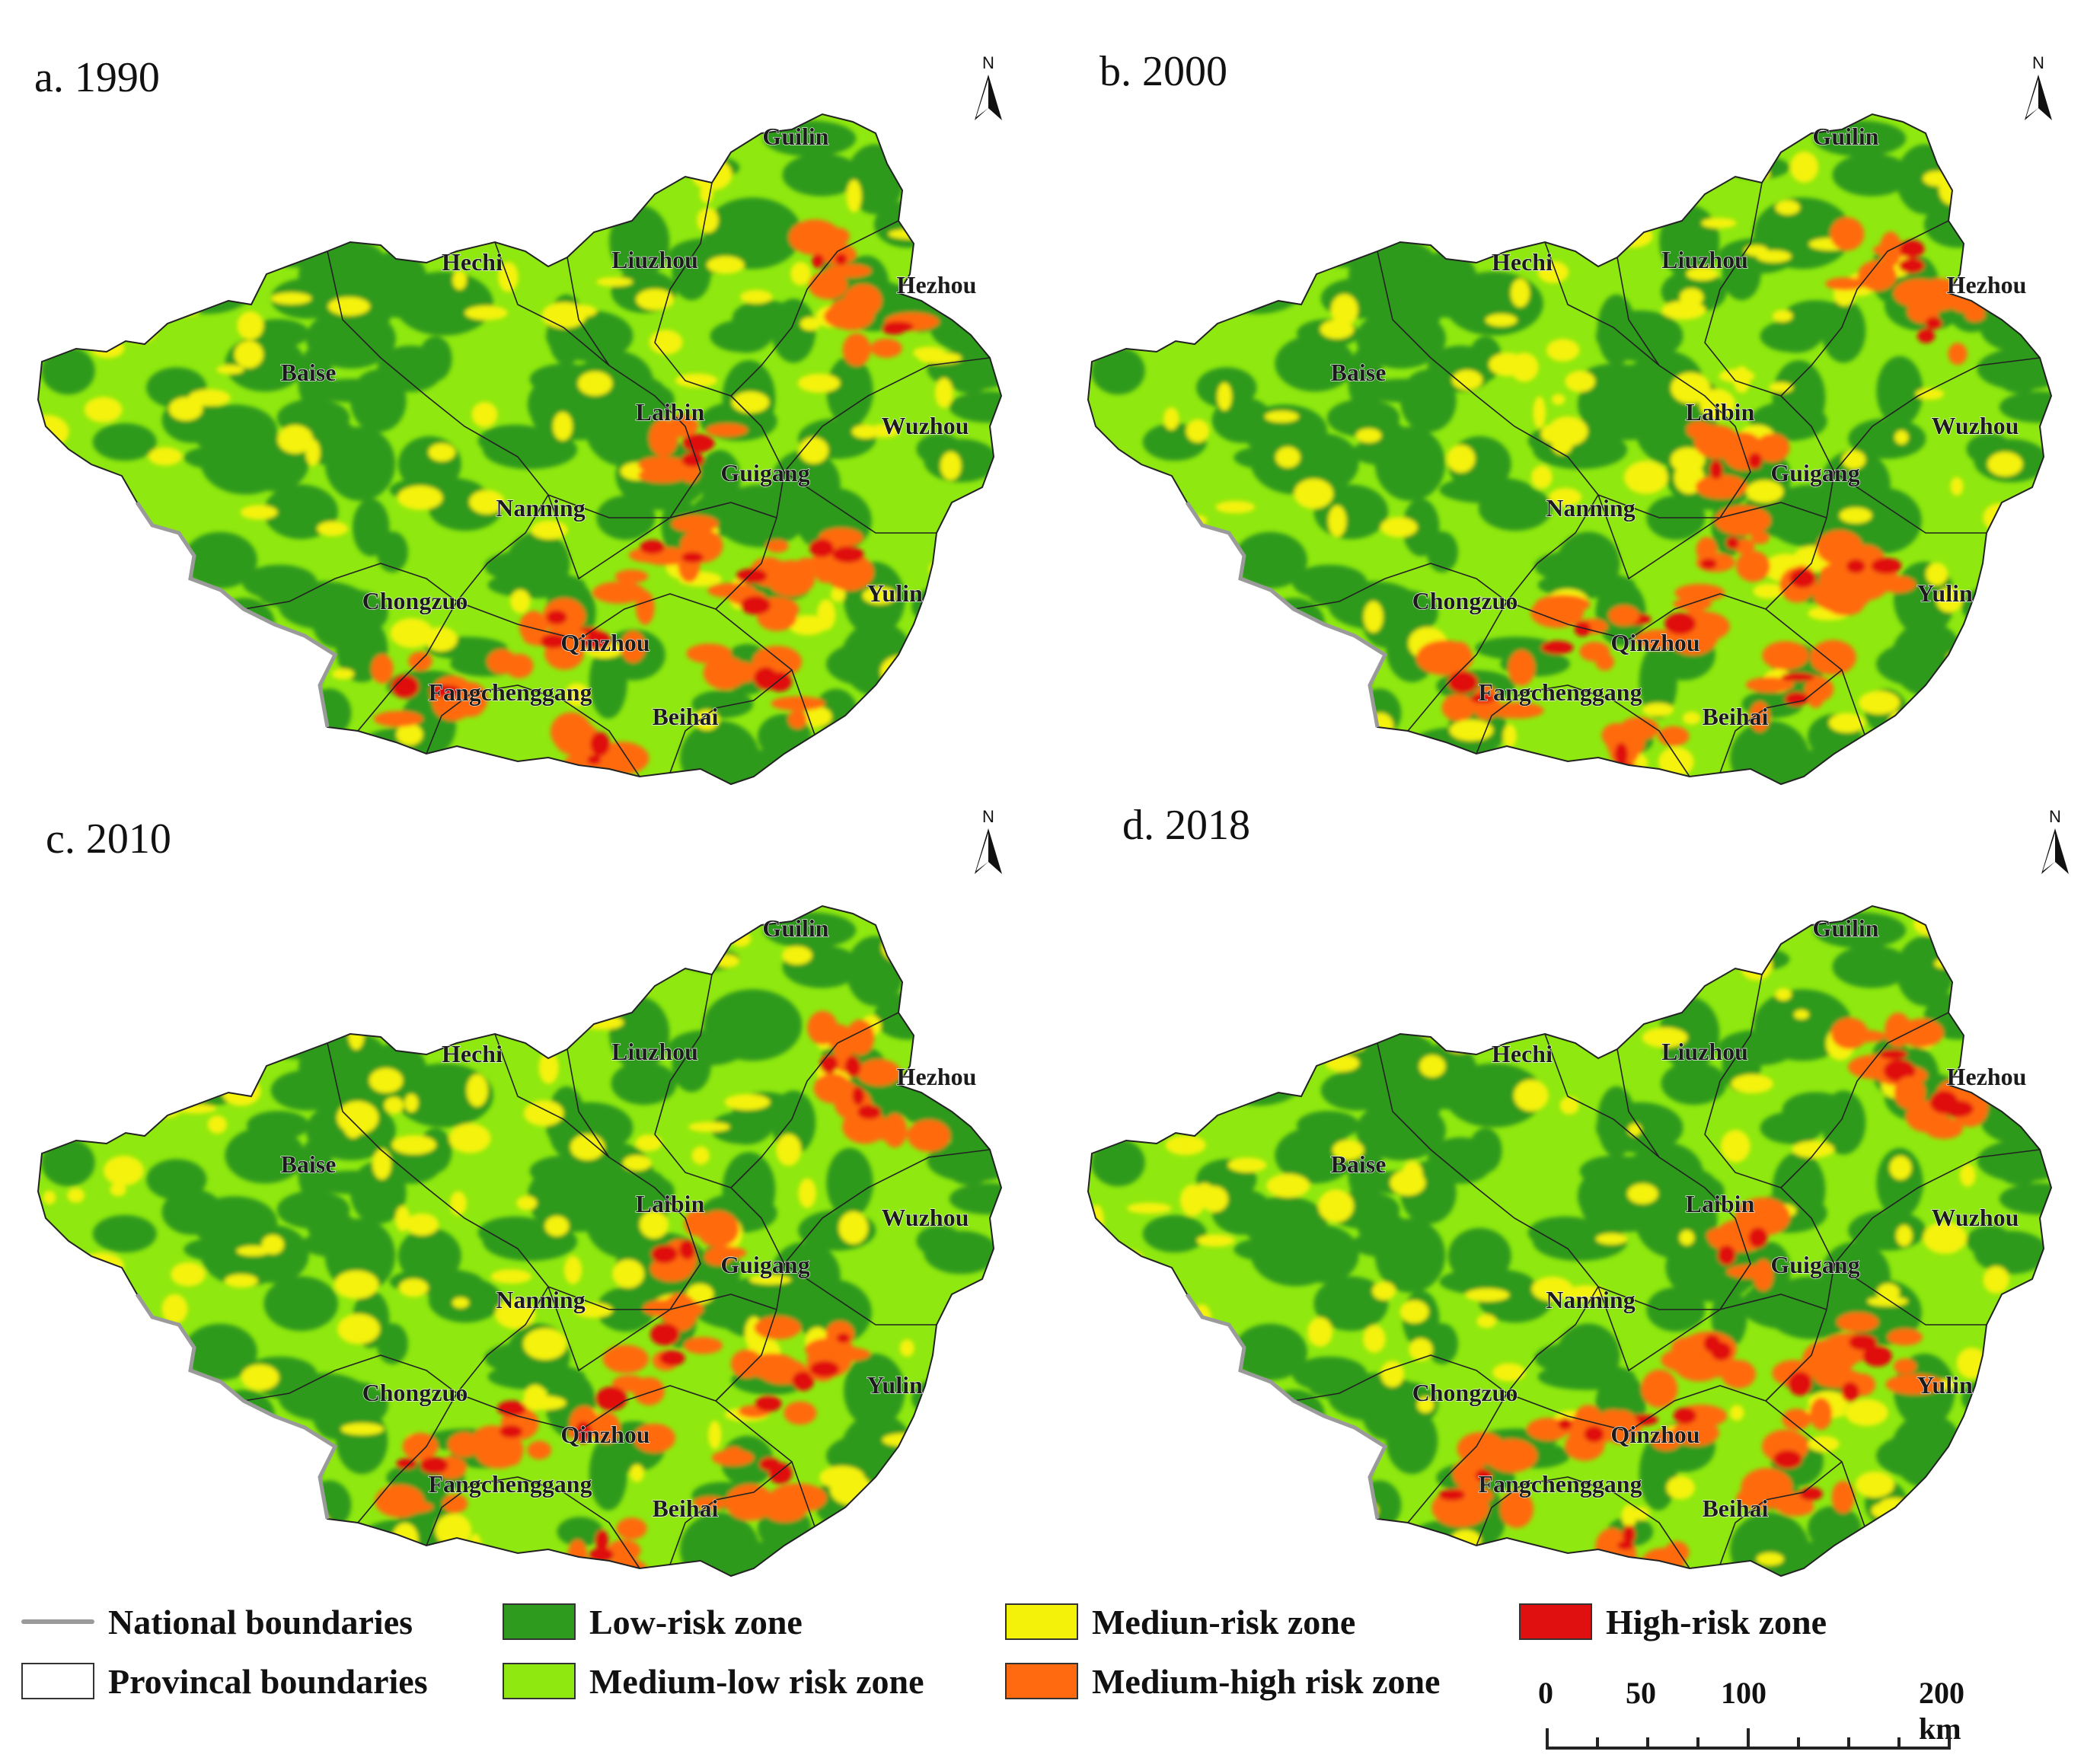 This screenshot has width=2100, height=1761. Describe the element at coordinates (2038, 62) in the screenshot. I see `north-letter: N` at that location.